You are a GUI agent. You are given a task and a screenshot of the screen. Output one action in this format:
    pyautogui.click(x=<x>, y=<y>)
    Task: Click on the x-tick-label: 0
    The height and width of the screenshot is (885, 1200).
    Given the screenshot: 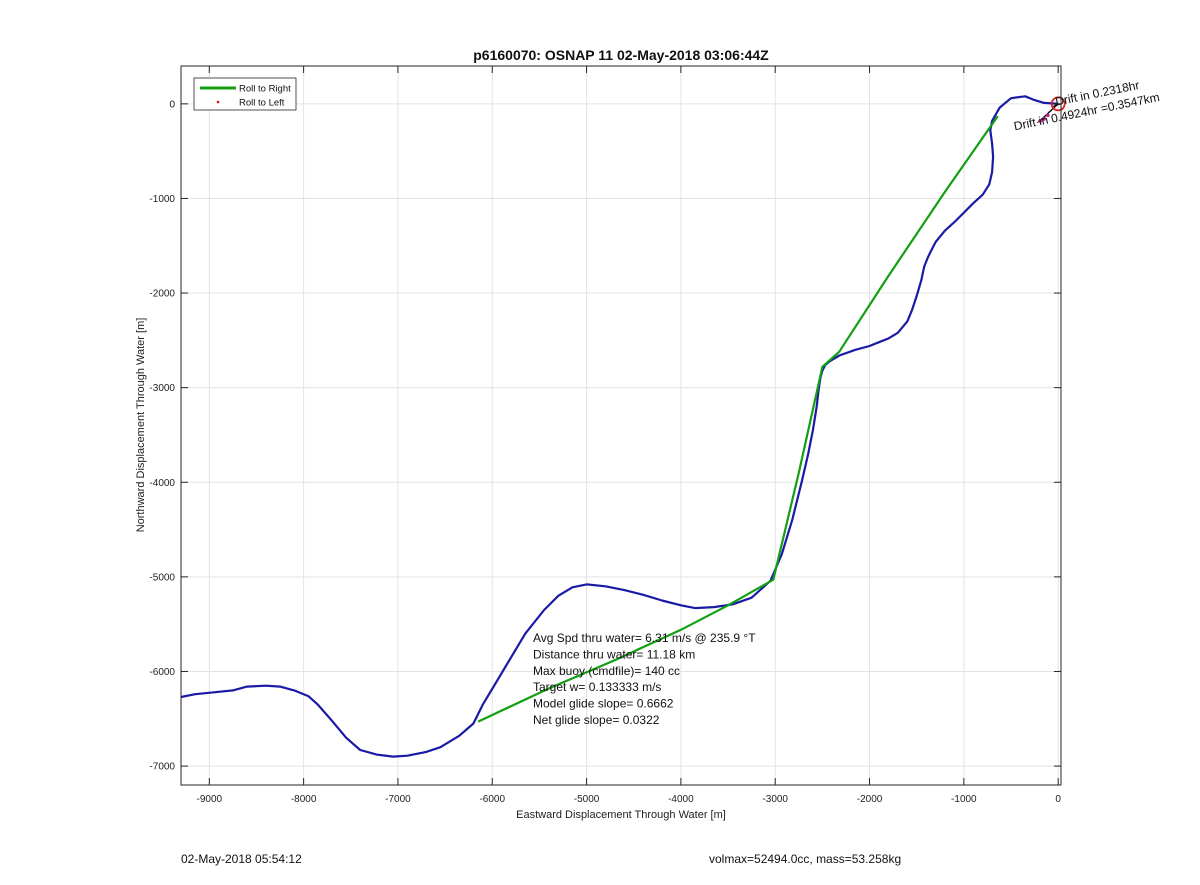 What is the action you would take?
    pyautogui.click(x=1058, y=799)
    